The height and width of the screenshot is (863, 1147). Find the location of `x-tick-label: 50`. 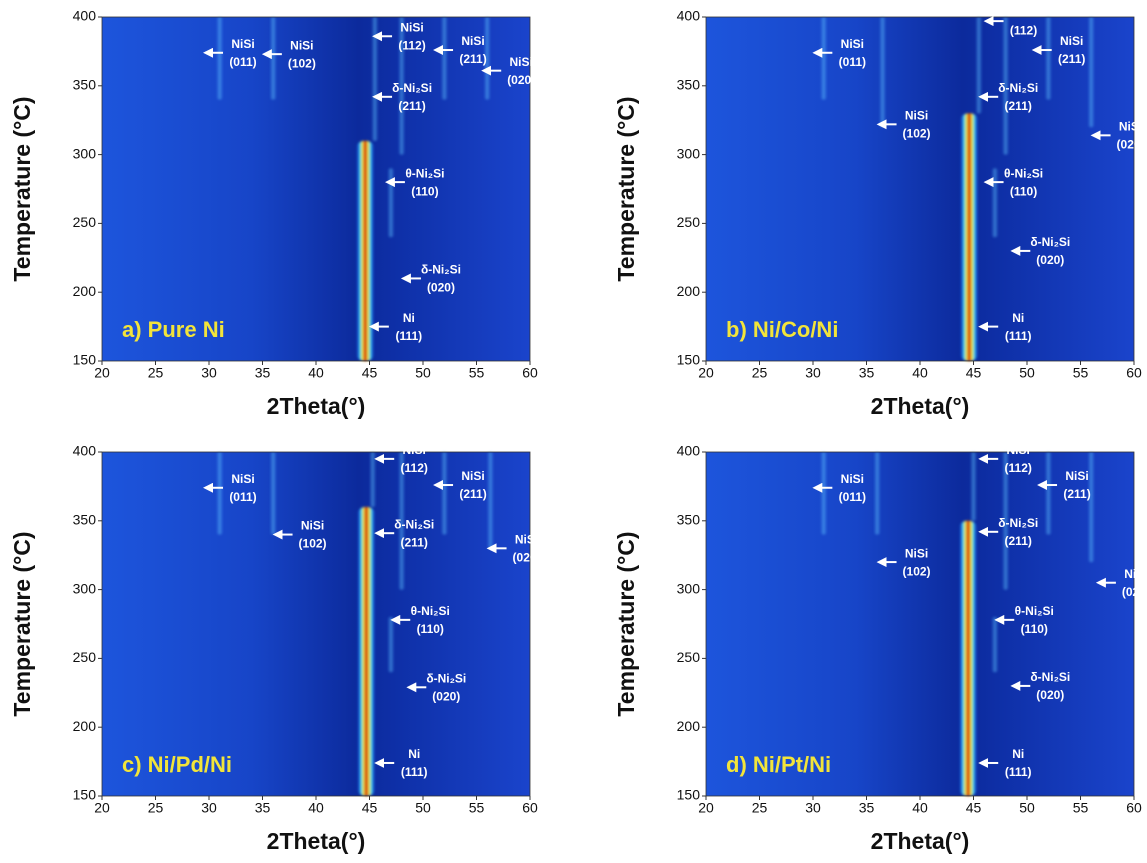

x-tick-label: 50 is located at coordinates (423, 808).